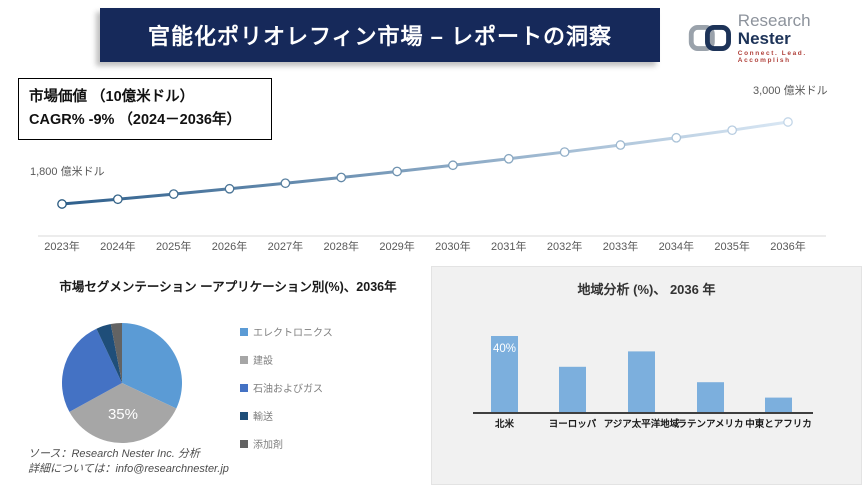 The width and height of the screenshot is (862, 486). Describe the element at coordinates (286, 415) in the screenshot. I see `legend-item: 輸送` at that location.